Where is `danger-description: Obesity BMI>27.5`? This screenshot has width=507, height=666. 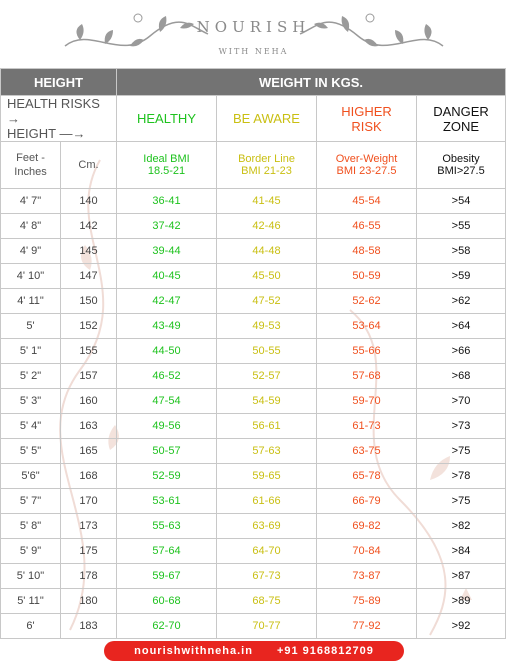 danger-description: Obesity BMI>27.5 is located at coordinates (461, 165).